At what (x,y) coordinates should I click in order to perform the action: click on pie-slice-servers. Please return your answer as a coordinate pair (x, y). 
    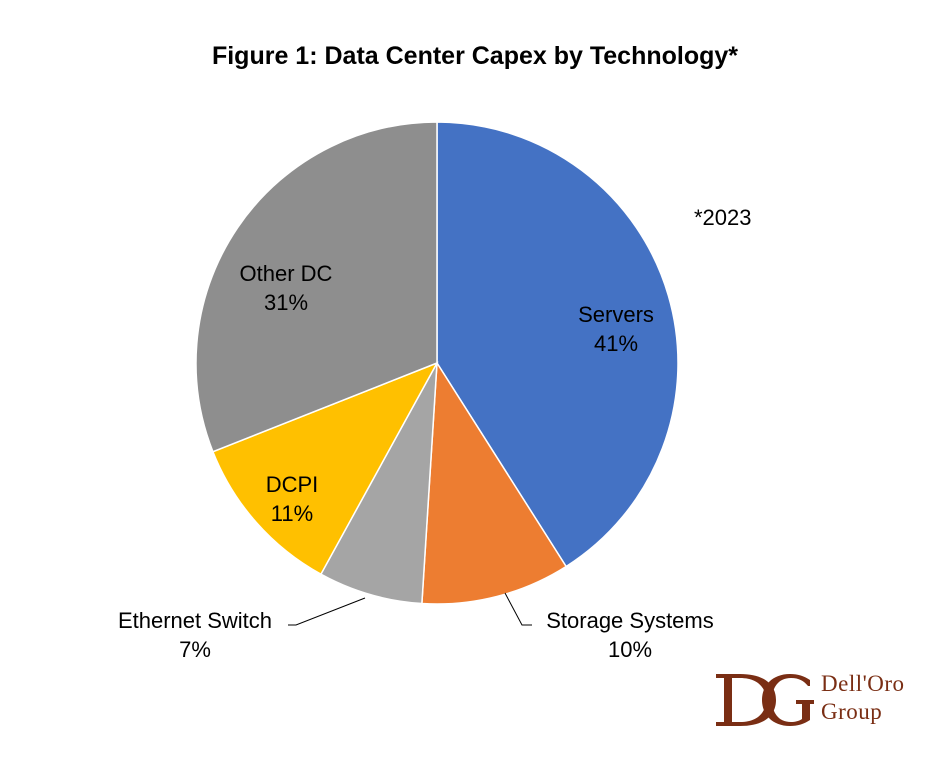
    Looking at the image, I should click on (557, 344).